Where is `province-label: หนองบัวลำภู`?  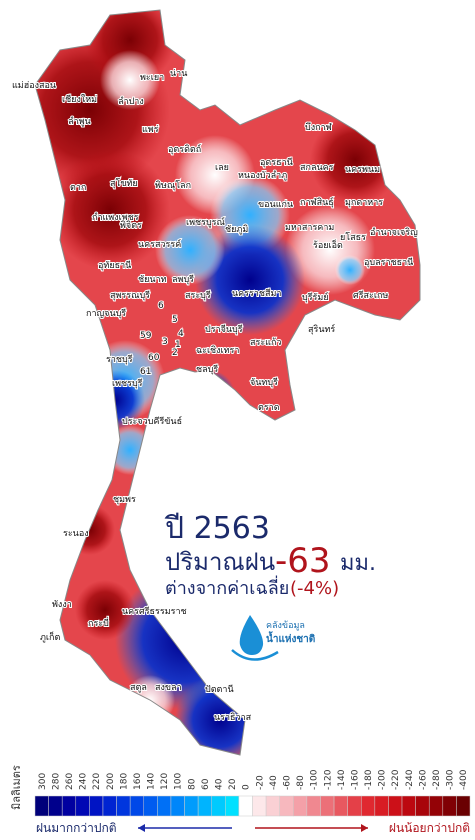
province-label: หนองบัวลำภู is located at coordinates (262, 175).